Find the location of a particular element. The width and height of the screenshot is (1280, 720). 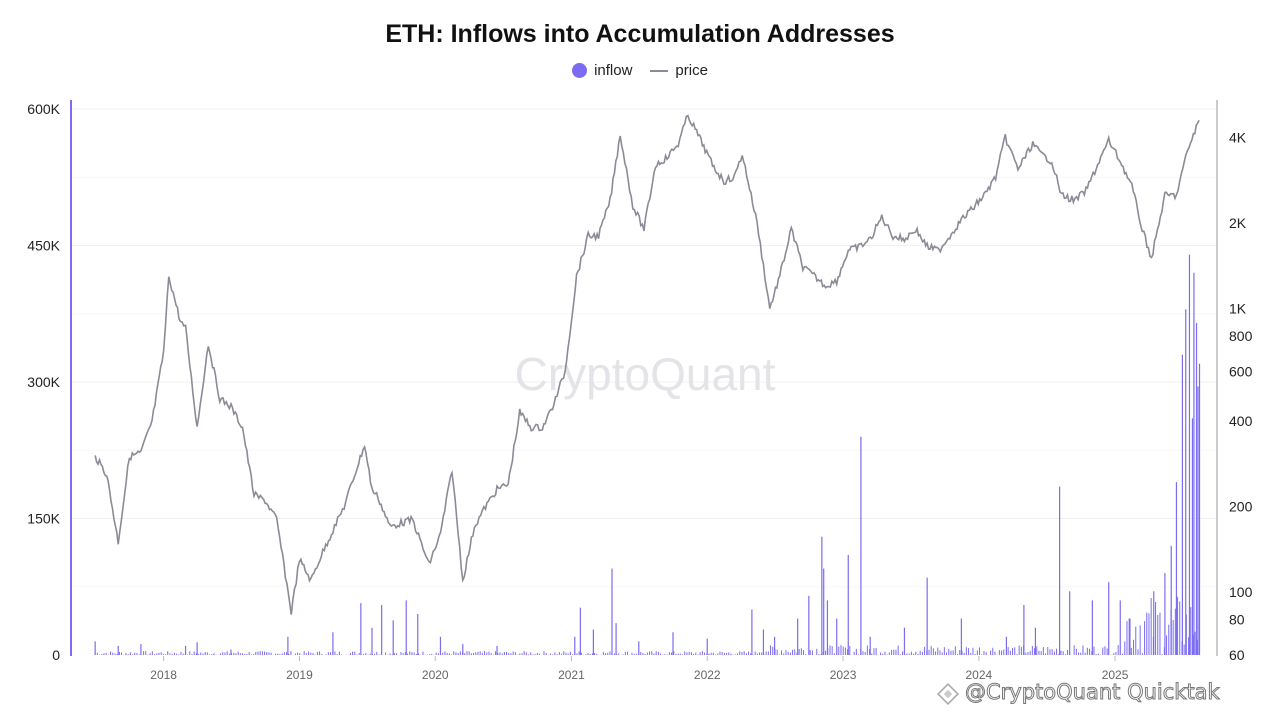

y-right-ticks: 60 80 100 200 400 600 800 1K 2K 4K is located at coordinates (1241, 396).